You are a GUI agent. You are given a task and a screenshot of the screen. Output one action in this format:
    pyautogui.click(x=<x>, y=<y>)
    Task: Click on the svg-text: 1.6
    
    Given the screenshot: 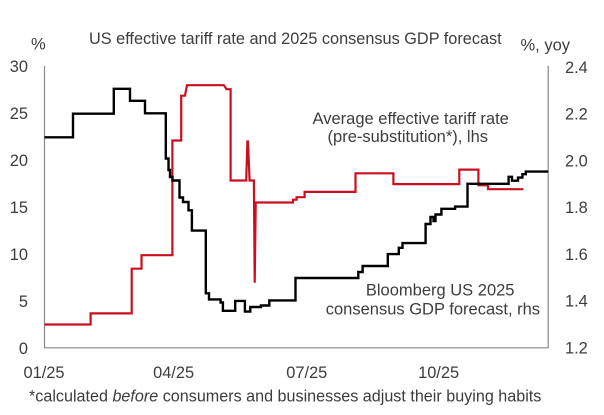 What is the action you would take?
    pyautogui.click(x=576, y=255)
    